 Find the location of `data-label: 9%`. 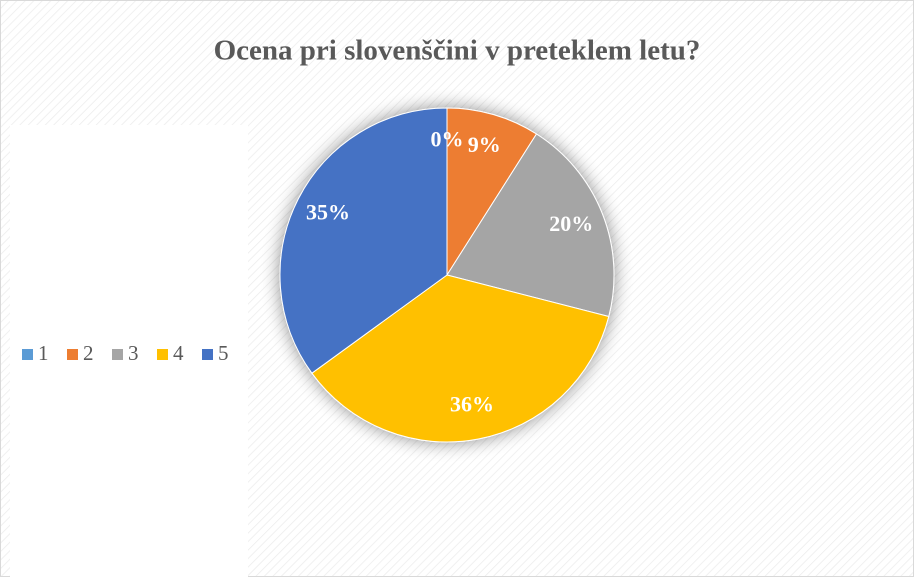

data-label: 9% is located at coordinates (484, 144).